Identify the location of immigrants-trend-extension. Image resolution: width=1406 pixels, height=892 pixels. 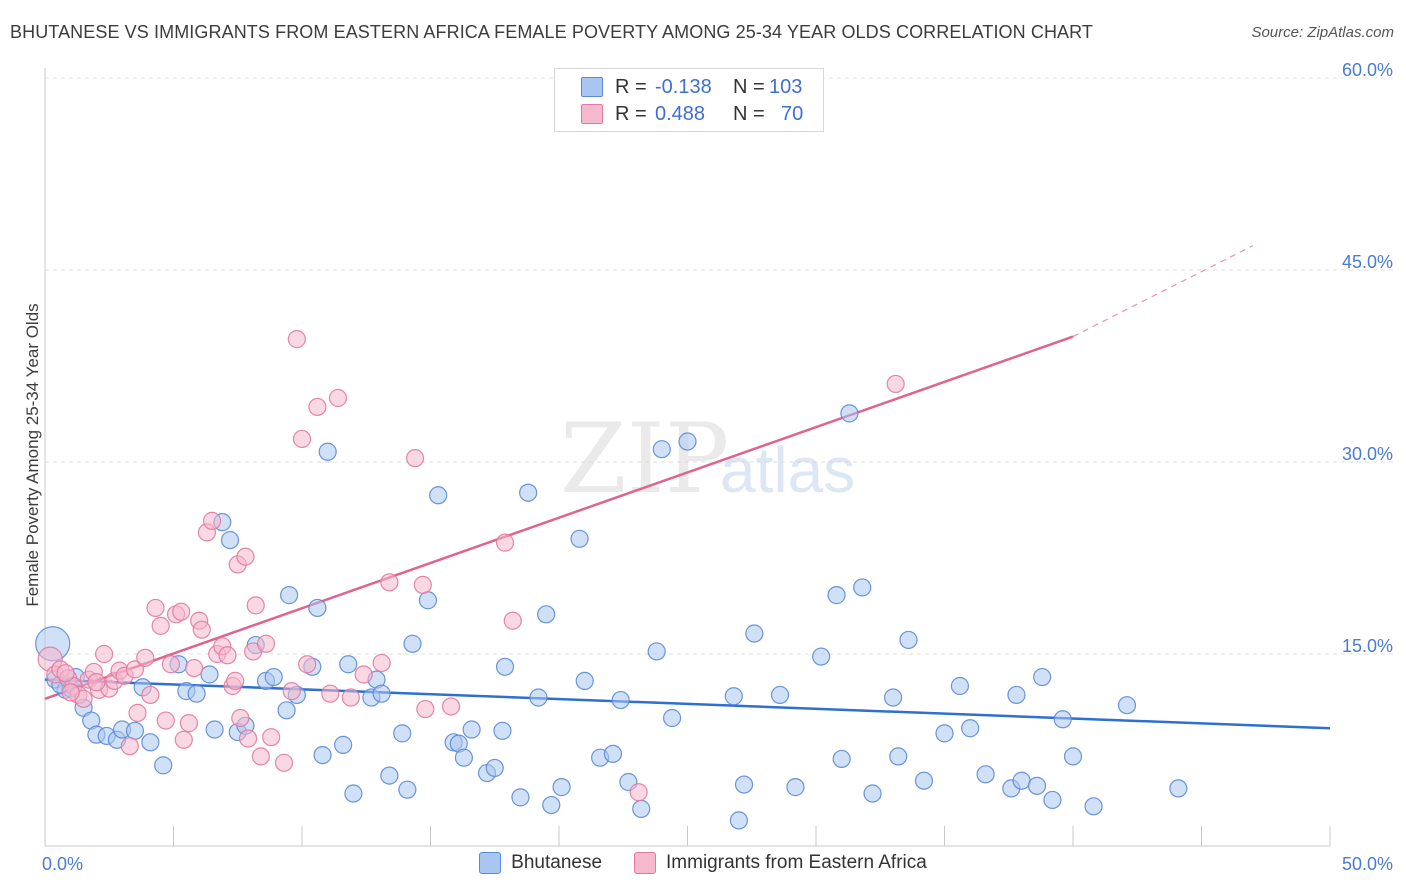
(1163, 291).